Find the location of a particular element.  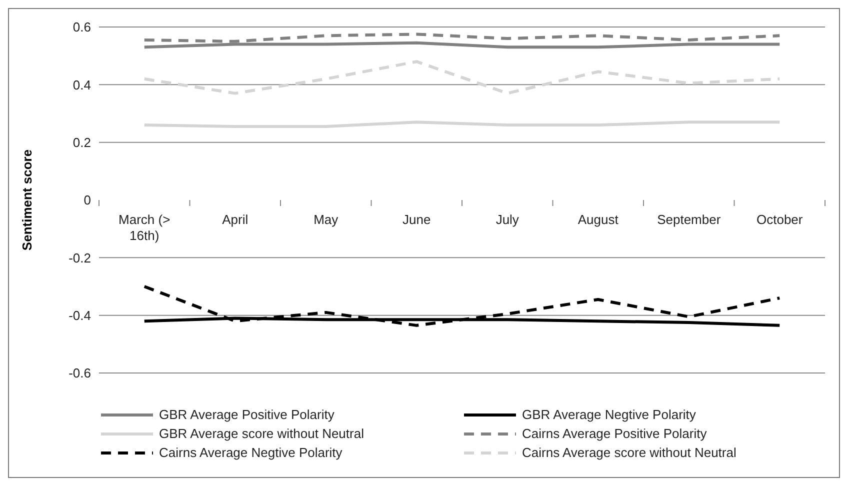

y-tick-label: -0.2 is located at coordinates (79, 258).